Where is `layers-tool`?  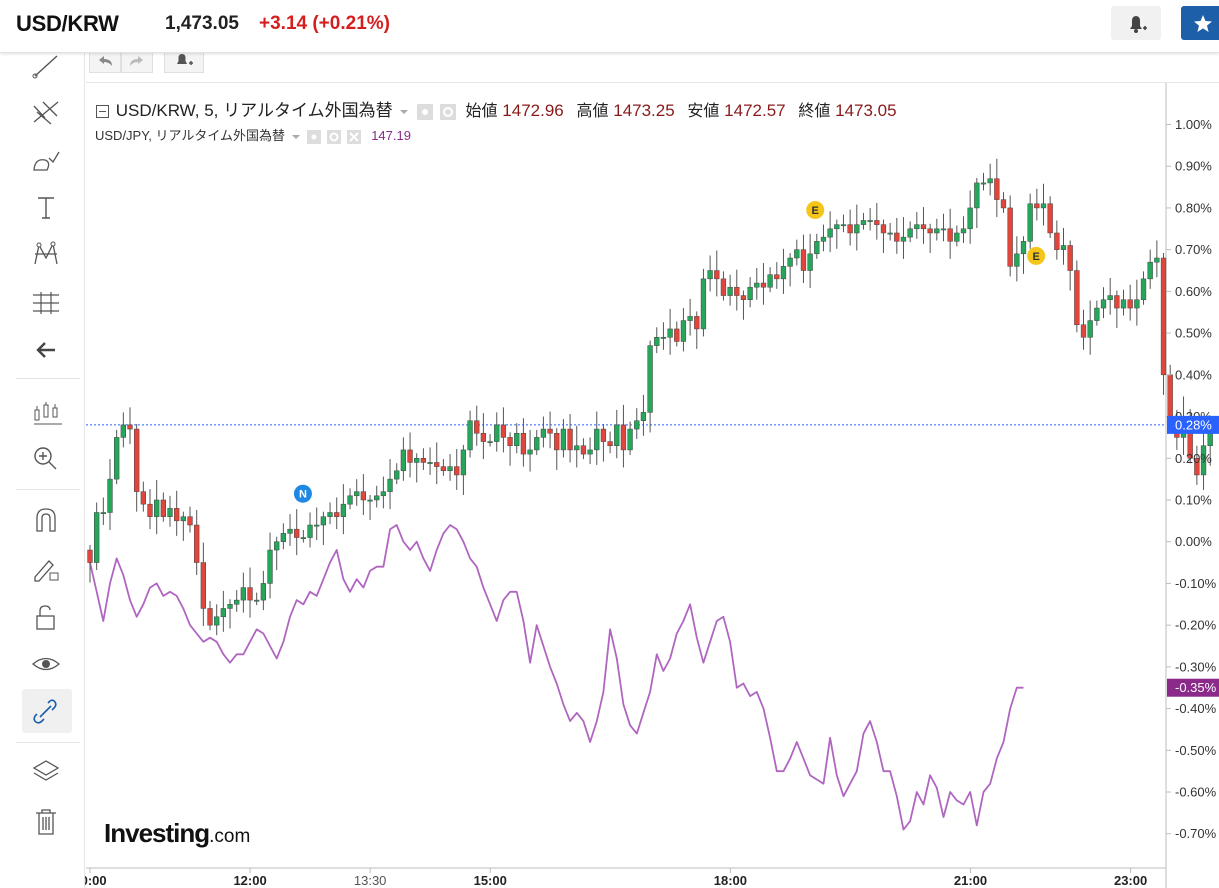
layers-tool is located at coordinates (47, 772).